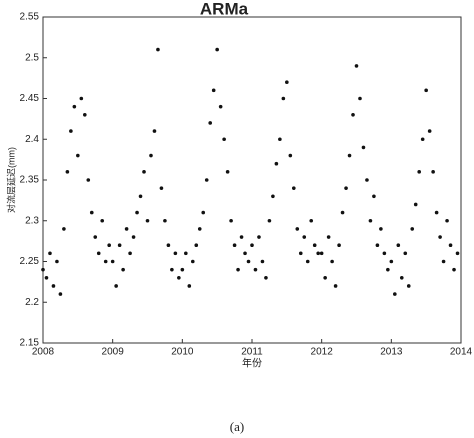 Image resolution: width=474 pixels, height=438 pixels. Describe the element at coordinates (32, 139) in the screenshot. I see `y-tick-label: 2.4` at that location.